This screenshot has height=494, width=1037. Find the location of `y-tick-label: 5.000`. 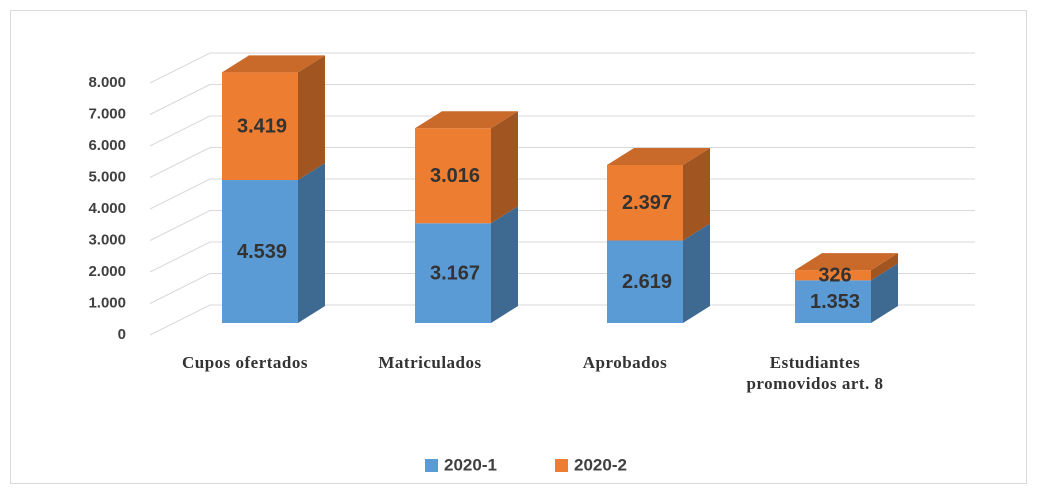

y-tick-label: 5.000 is located at coordinates (107, 176).